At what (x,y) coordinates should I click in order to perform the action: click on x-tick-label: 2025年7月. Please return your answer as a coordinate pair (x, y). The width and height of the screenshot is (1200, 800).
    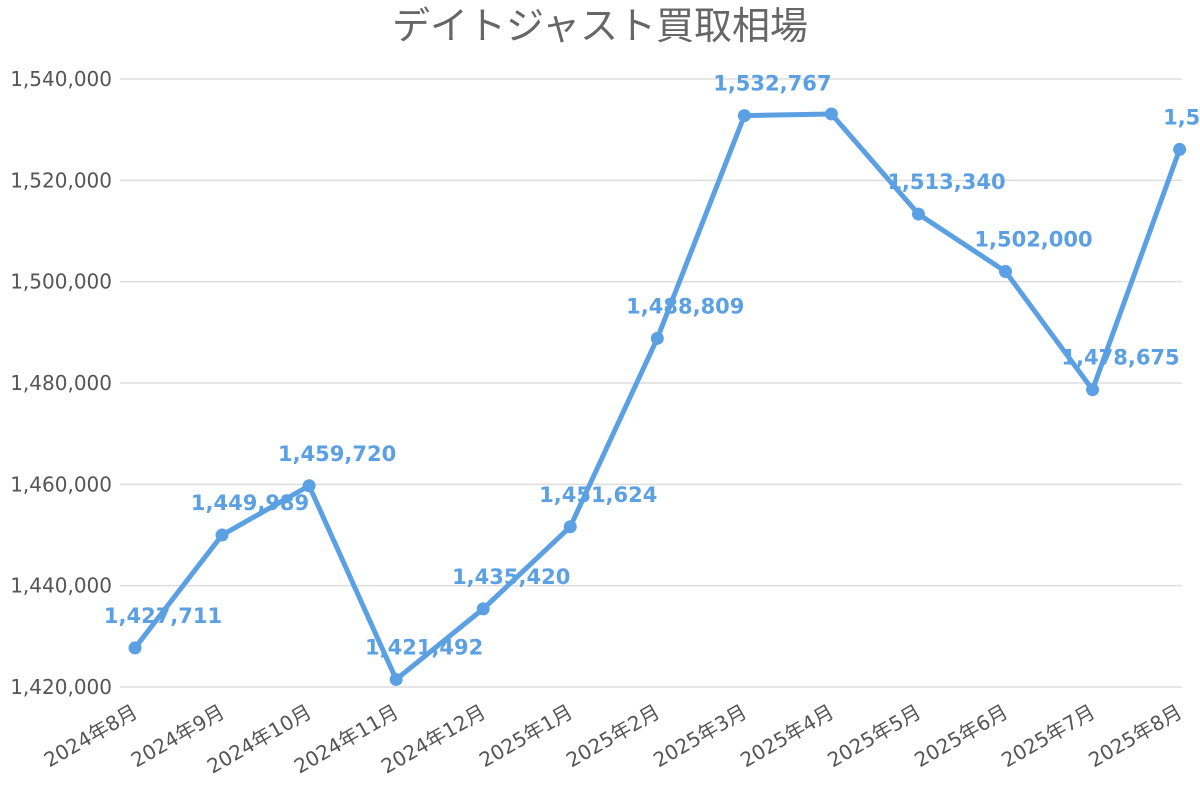
    Looking at the image, I should click on (1048, 736).